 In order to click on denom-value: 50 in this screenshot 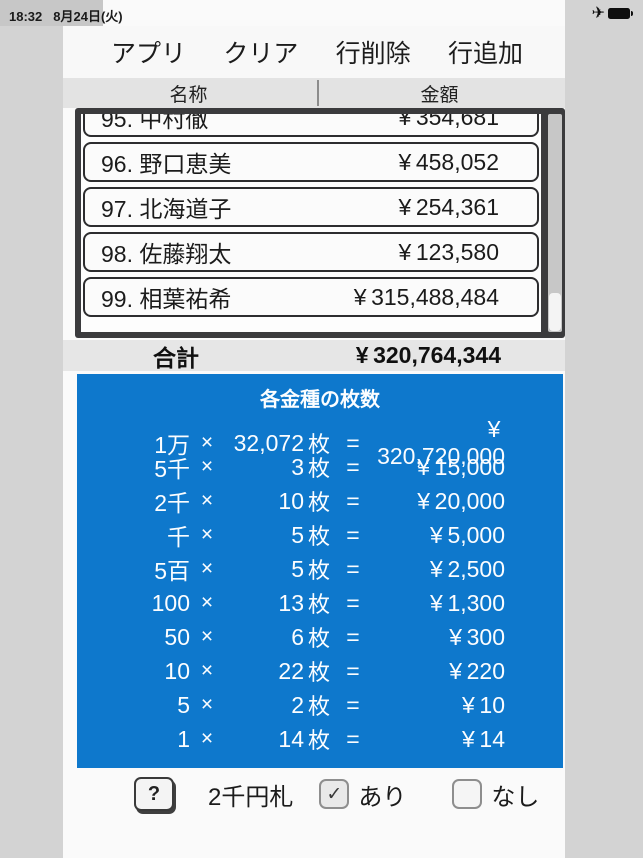, I will do `click(177, 636)`.